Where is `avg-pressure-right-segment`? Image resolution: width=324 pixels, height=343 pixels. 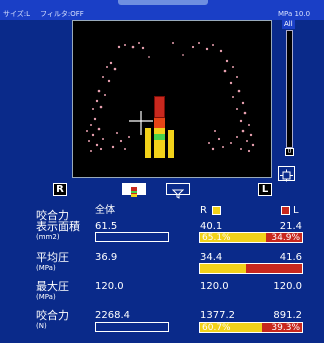
avg-pressure-right-segment is located at coordinates (223, 268).